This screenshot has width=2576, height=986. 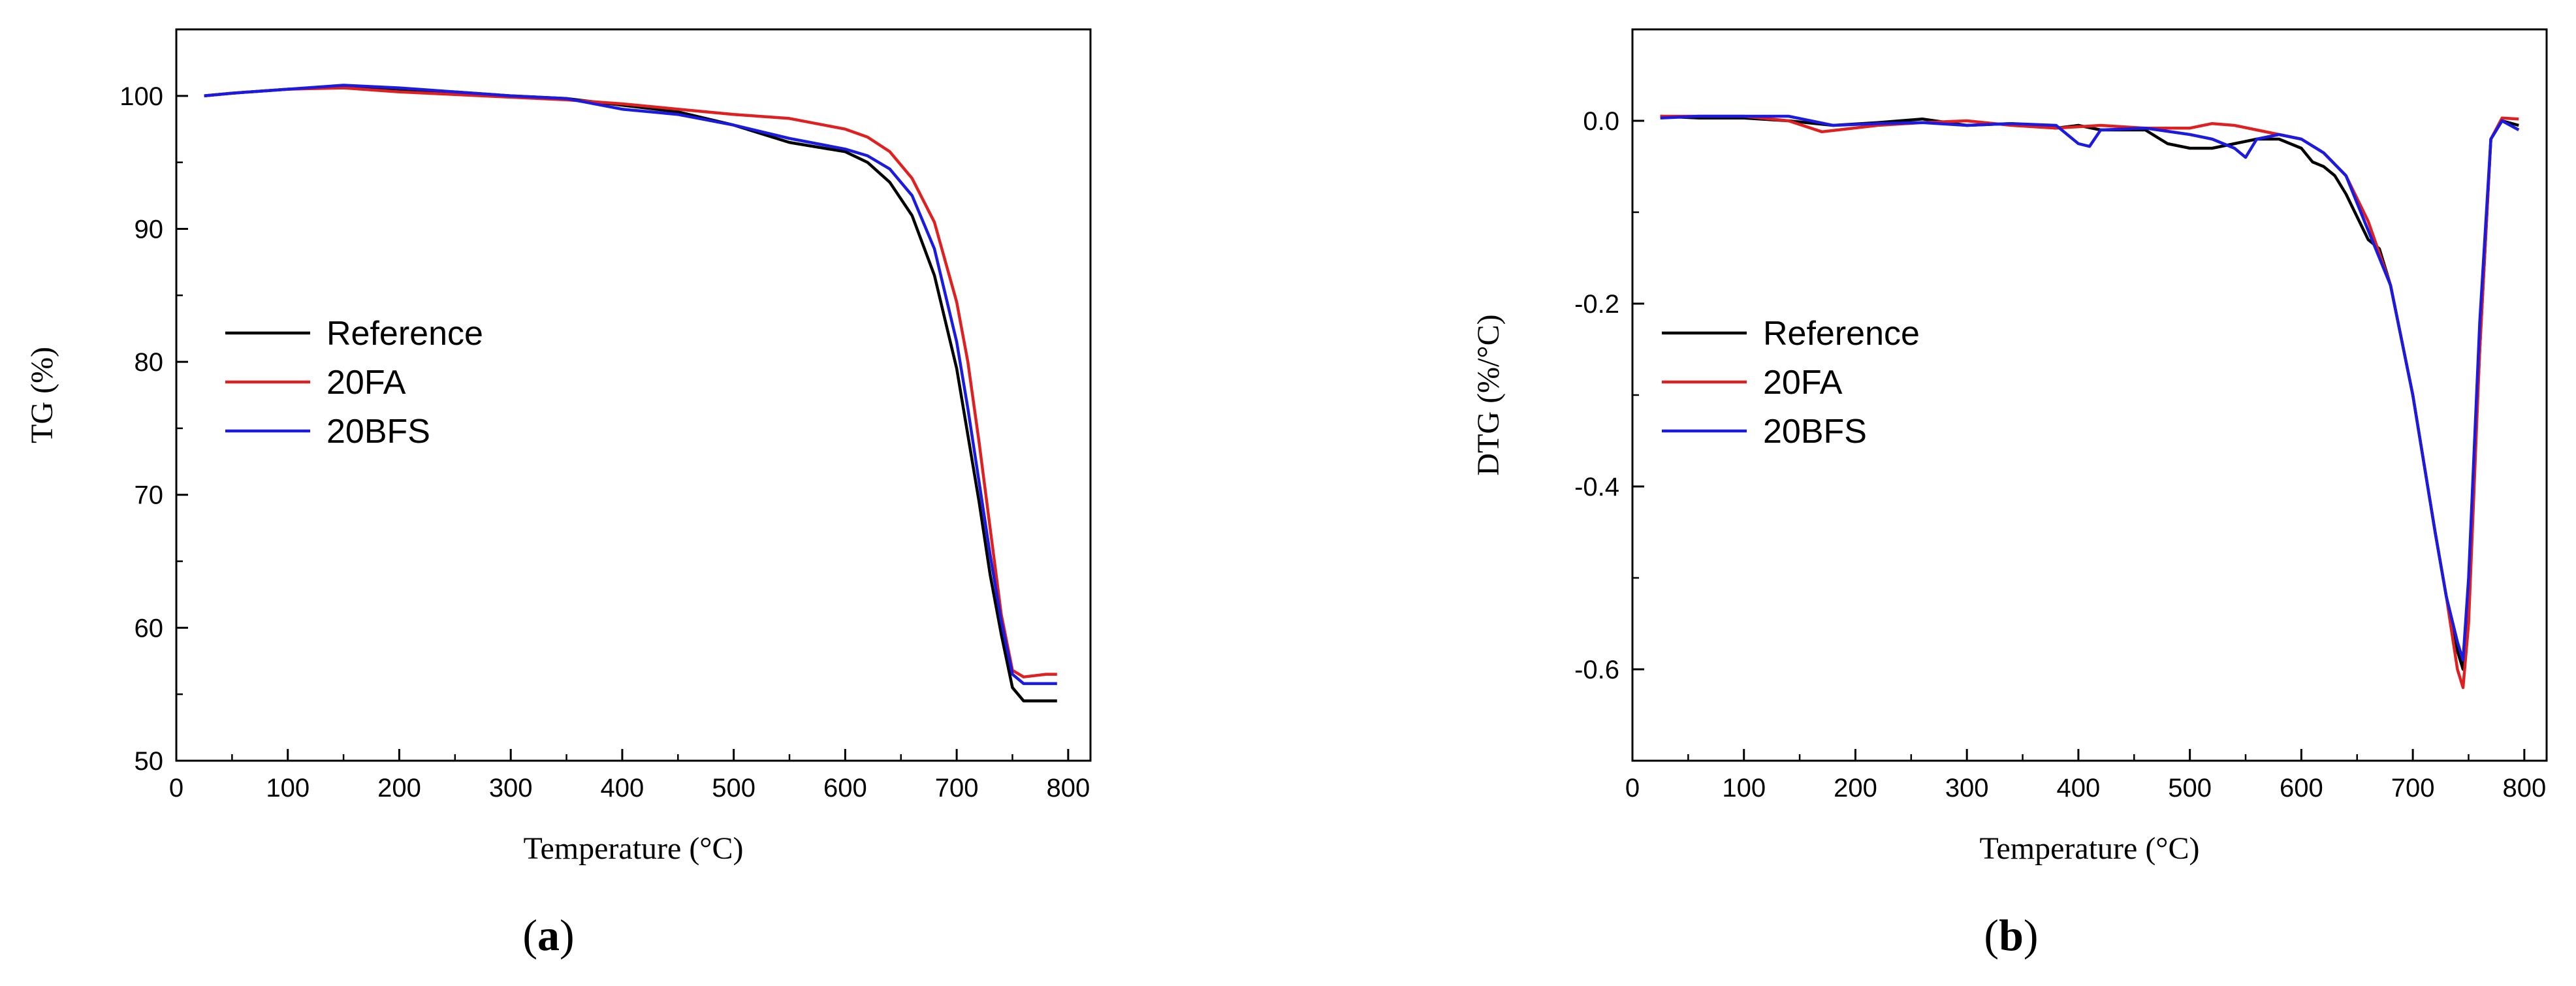 What do you see at coordinates (149, 495) in the screenshot?
I see `y-tick-label: 70` at bounding box center [149, 495].